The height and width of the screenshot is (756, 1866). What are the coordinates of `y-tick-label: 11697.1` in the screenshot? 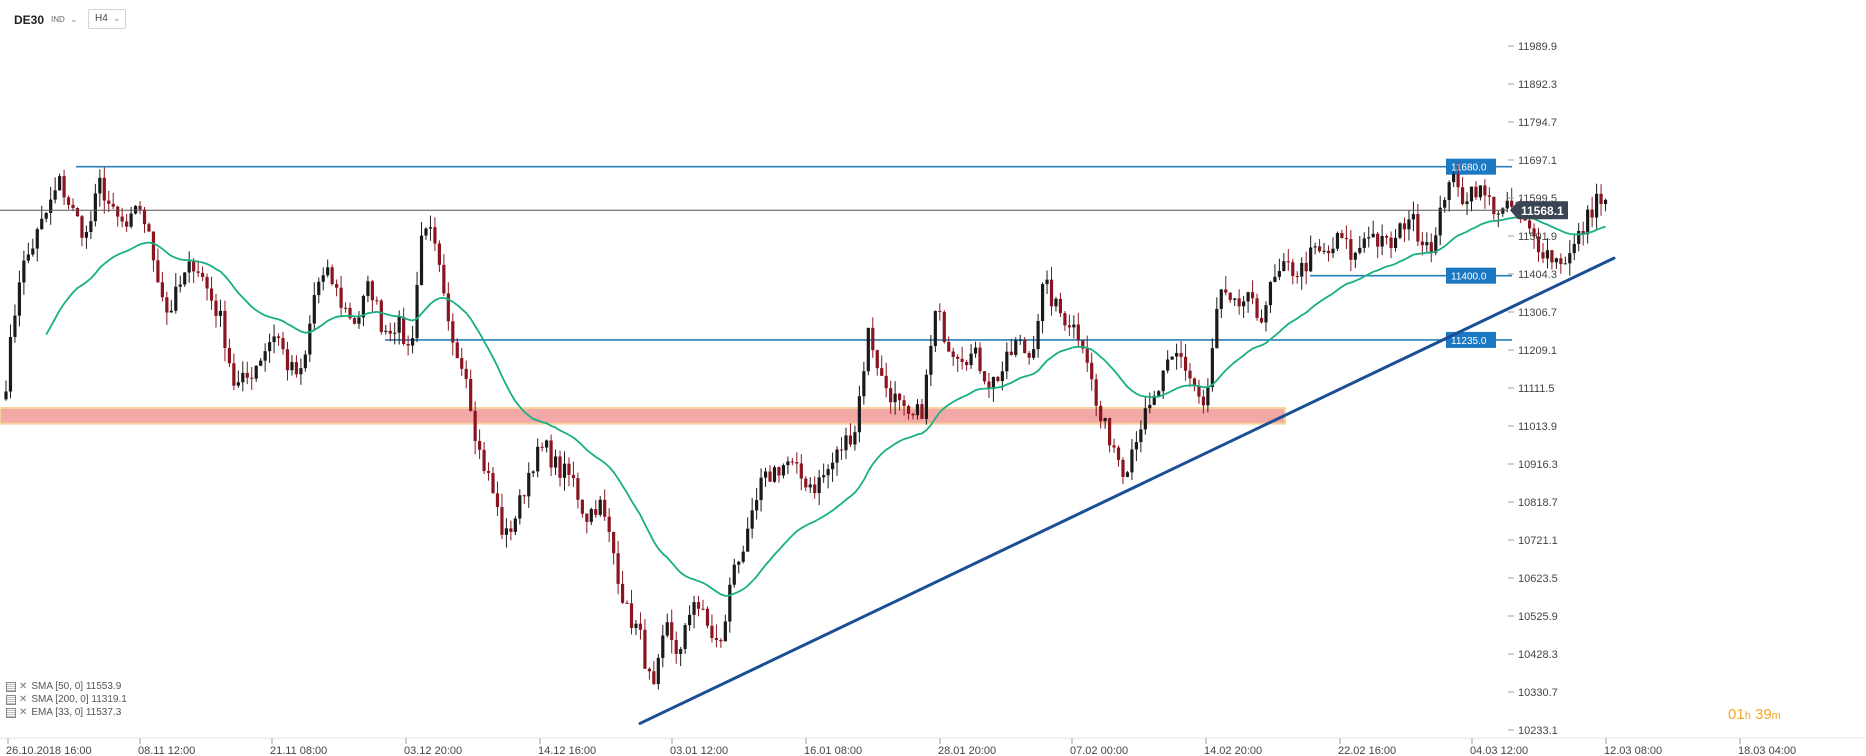 It's located at (1537, 161).